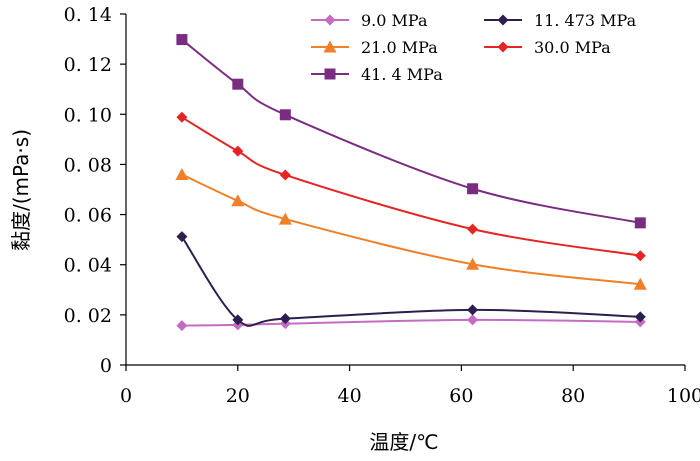 The image size is (700, 461). Describe the element at coordinates (106, 366) in the screenshot. I see `y-tick-label: 0` at that location.